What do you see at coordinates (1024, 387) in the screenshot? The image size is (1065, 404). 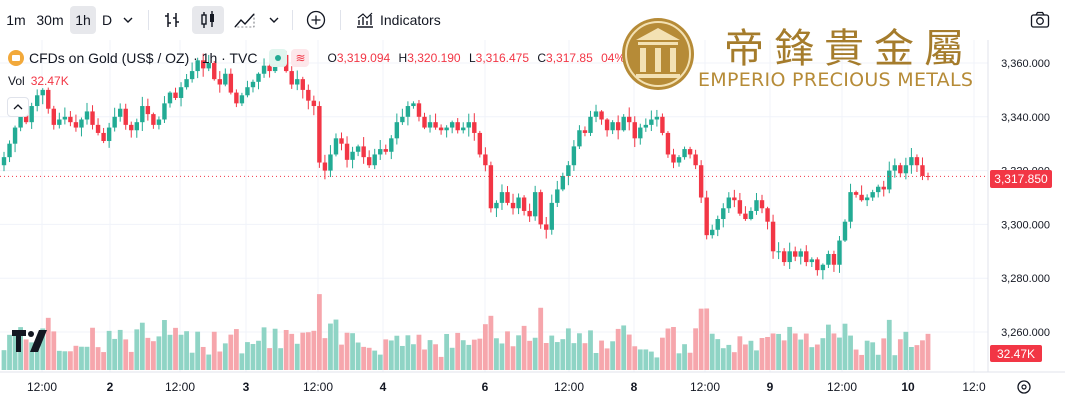 I see `time-axis-settings-icon` at bounding box center [1024, 387].